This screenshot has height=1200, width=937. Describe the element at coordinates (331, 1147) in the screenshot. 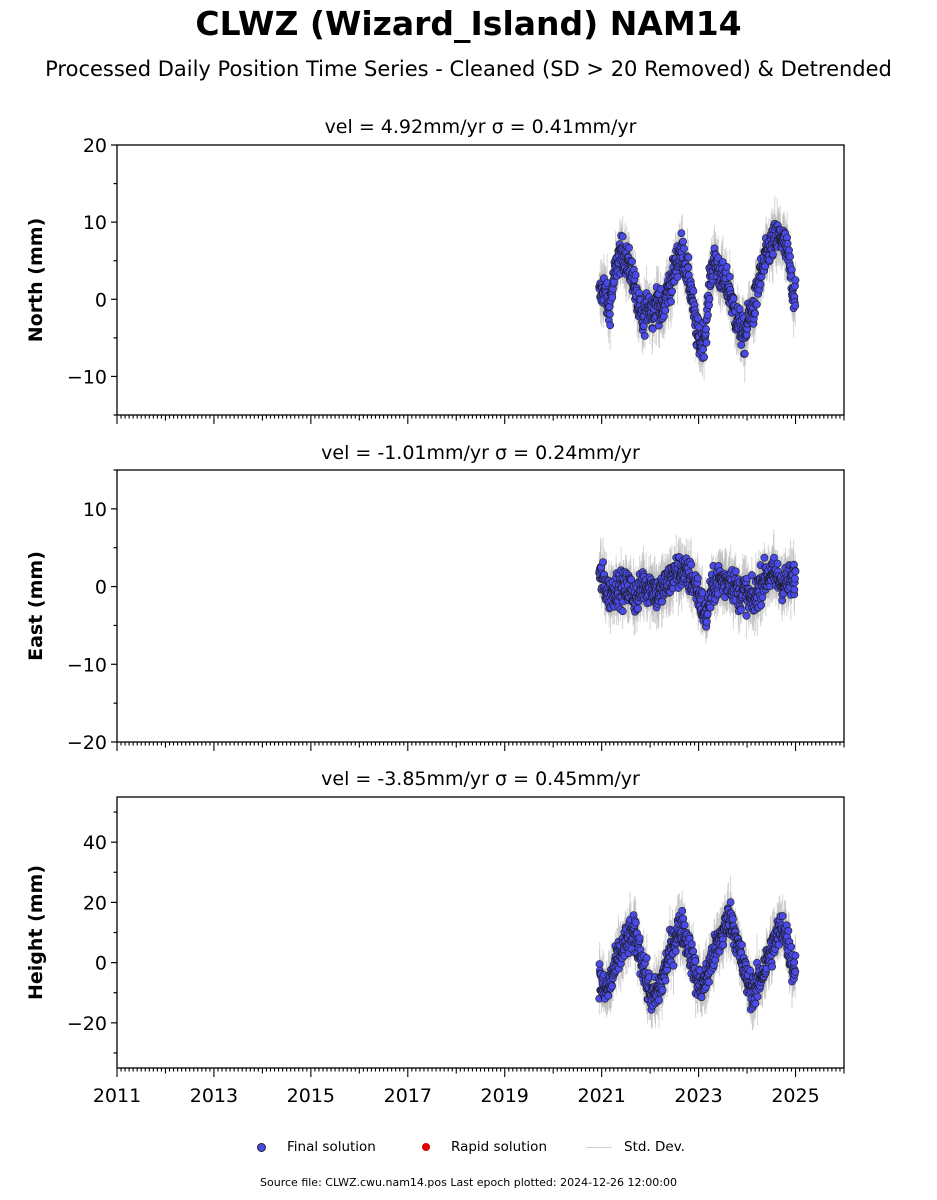

I see `legend-final-label: Final solution` at that location.